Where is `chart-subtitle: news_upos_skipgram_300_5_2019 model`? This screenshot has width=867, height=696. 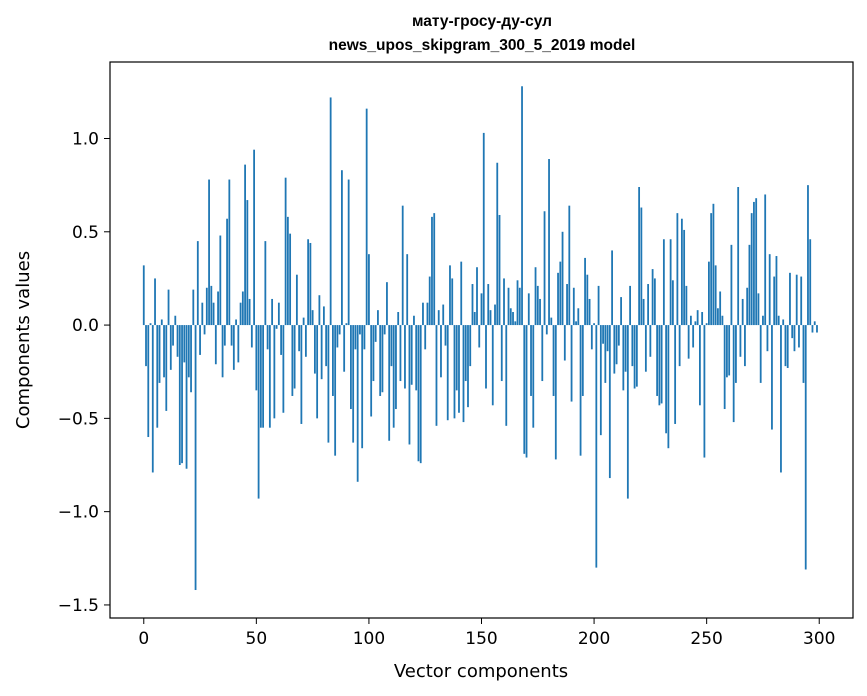
chart-subtitle: news_upos_skipgram_300_5_2019 model is located at coordinates (482, 45).